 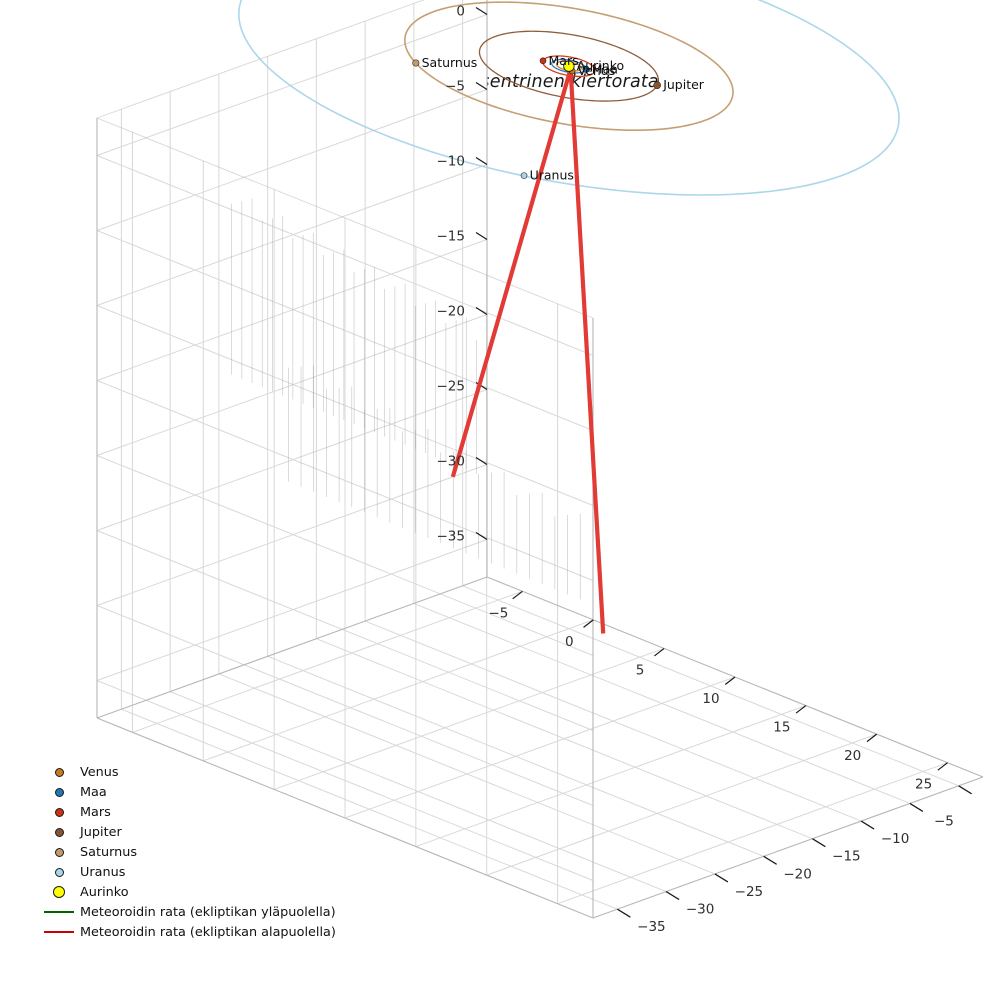 I want to click on body-marker-maa, so click(x=586, y=69).